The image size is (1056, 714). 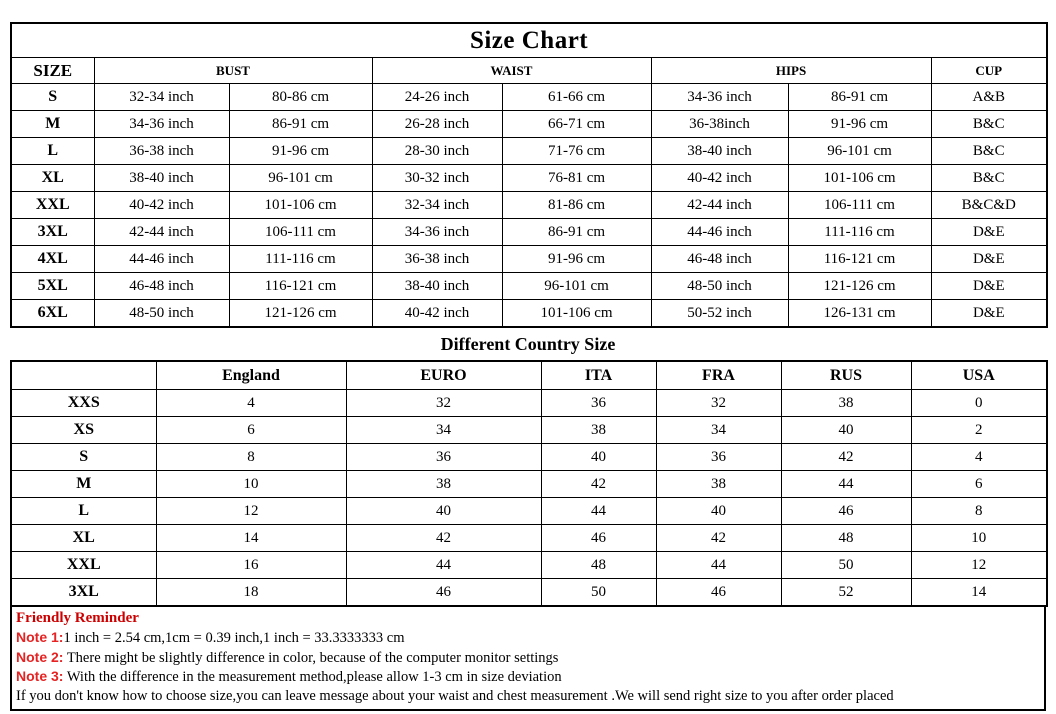 What do you see at coordinates (233, 70) in the screenshot?
I see `bust-header-cell: BUST` at bounding box center [233, 70].